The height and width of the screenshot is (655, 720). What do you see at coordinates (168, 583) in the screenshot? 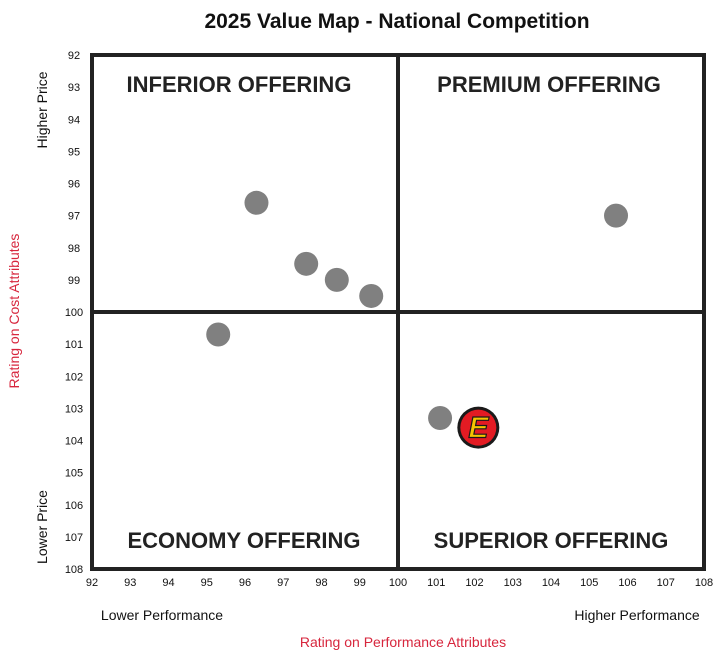
I see `x-tick-label: 94` at bounding box center [168, 583].